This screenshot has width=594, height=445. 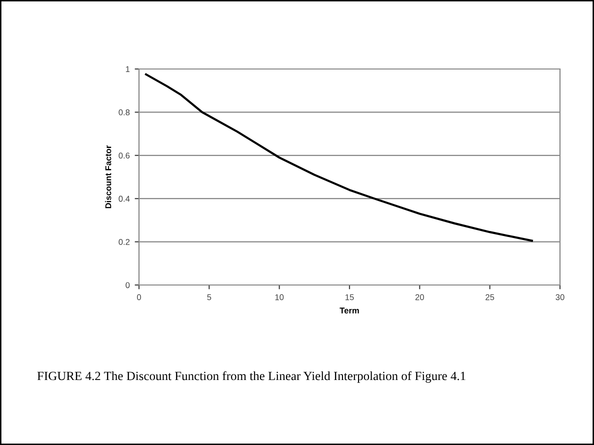 I want to click on y-tick-label: 0.8, so click(x=124, y=112).